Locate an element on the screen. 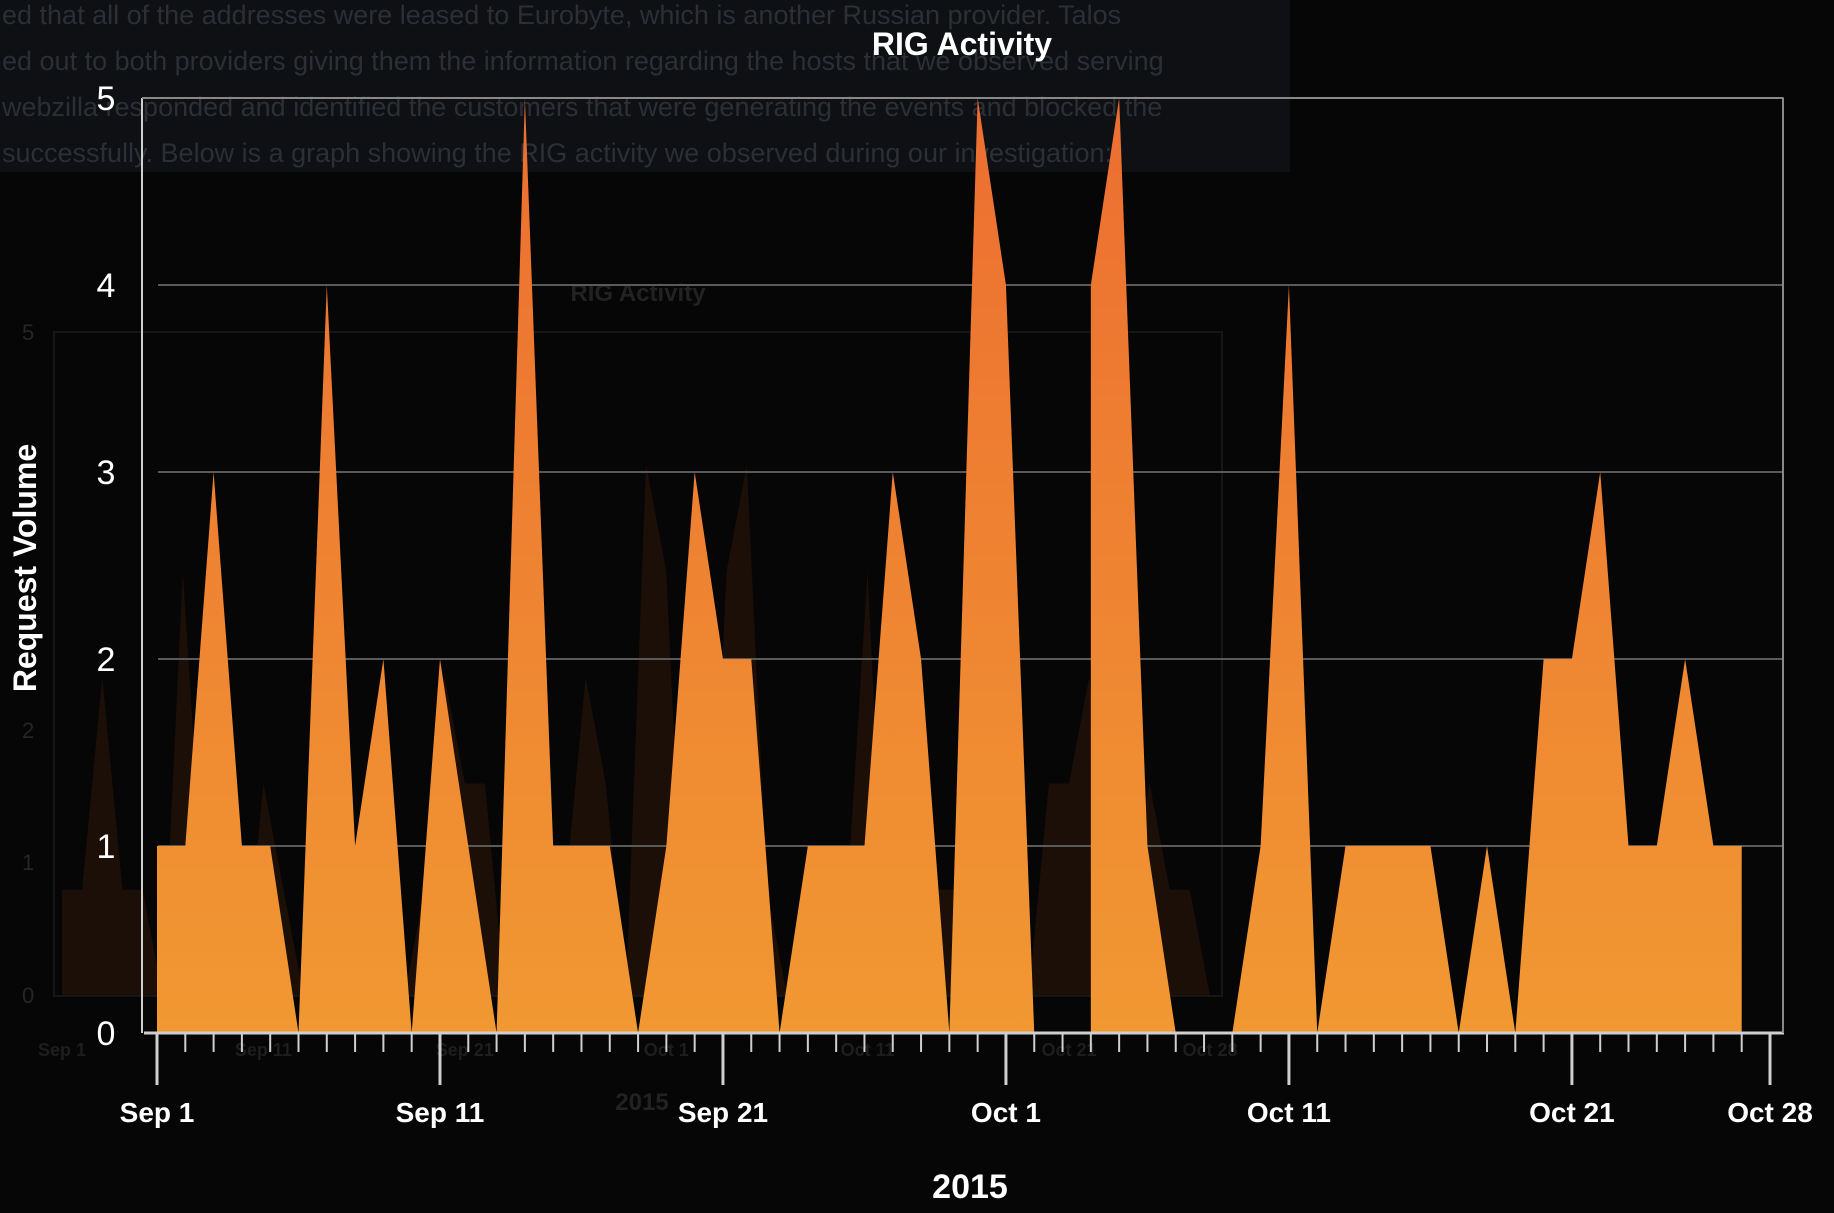  x-tick-label: Sep 11 is located at coordinates (440, 1112).